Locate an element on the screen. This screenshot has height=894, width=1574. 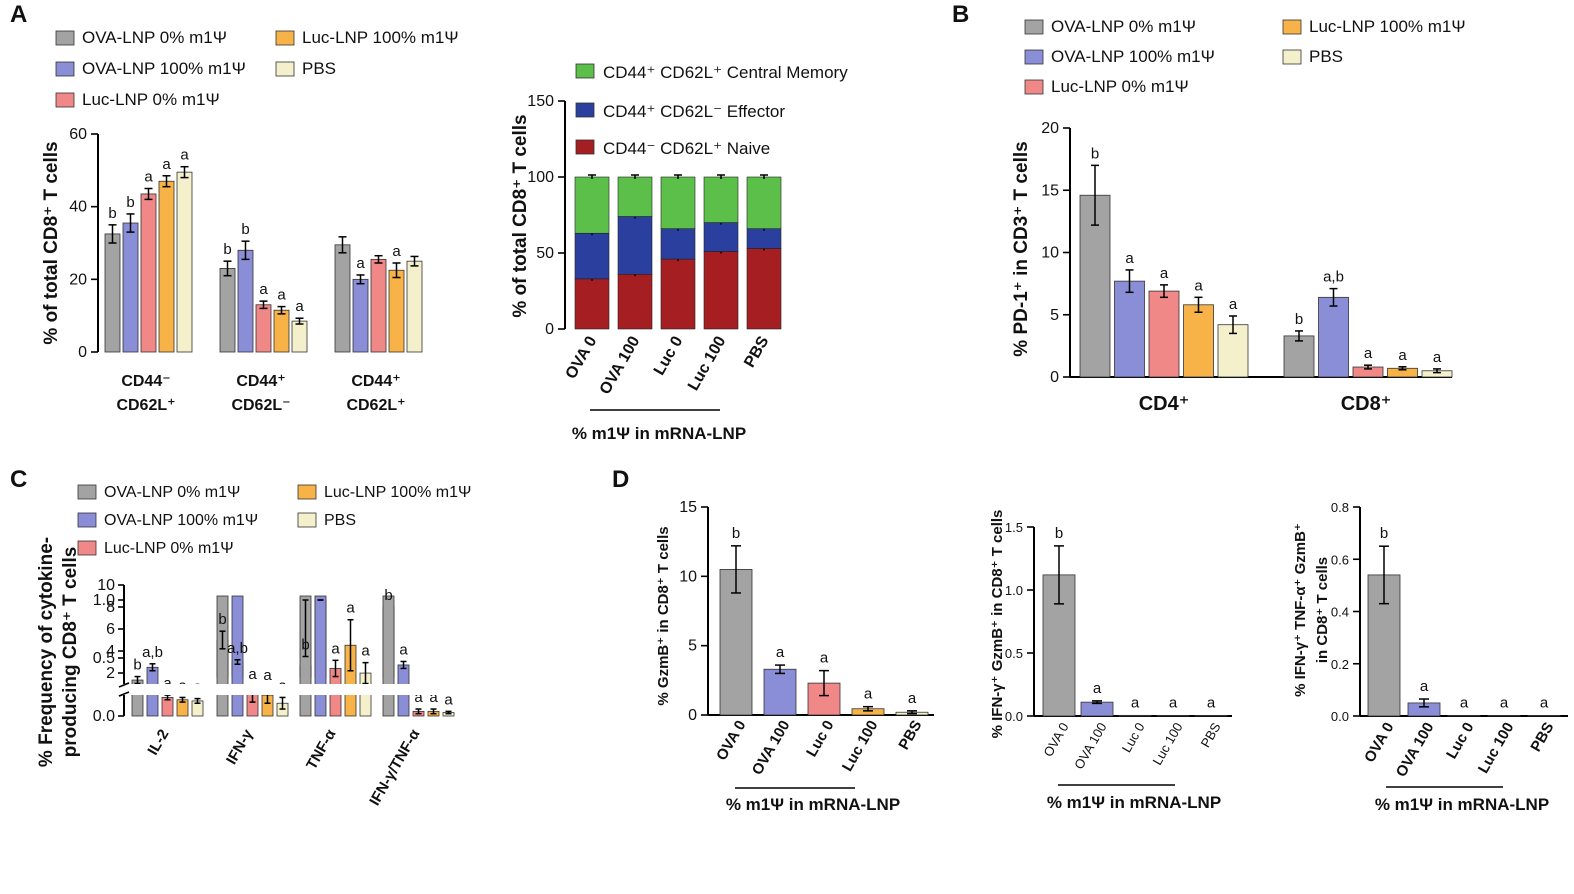
x-category-label: IL-2 is located at coordinates (158, 743).